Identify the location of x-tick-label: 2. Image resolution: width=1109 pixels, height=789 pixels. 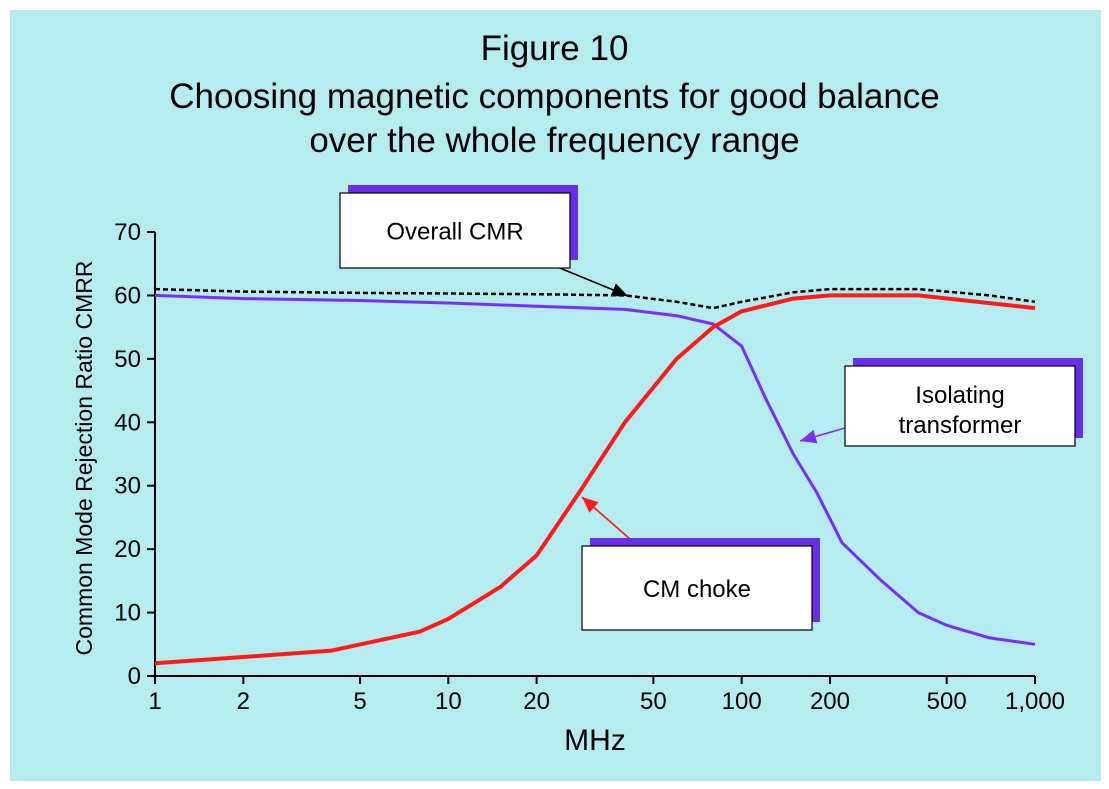
(243, 701).